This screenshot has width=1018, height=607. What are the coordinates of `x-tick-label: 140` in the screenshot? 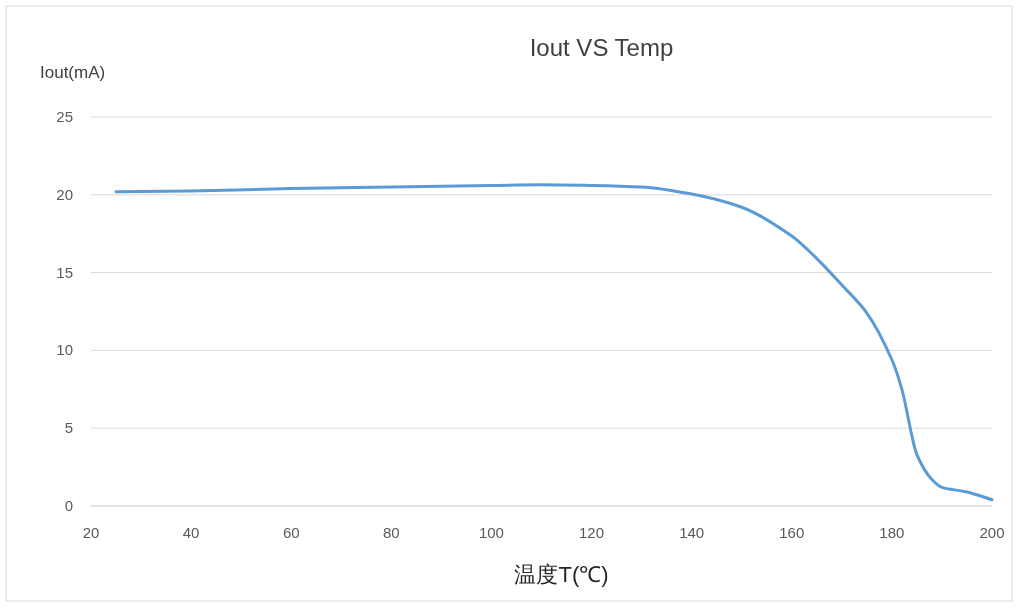 It's located at (692, 532).